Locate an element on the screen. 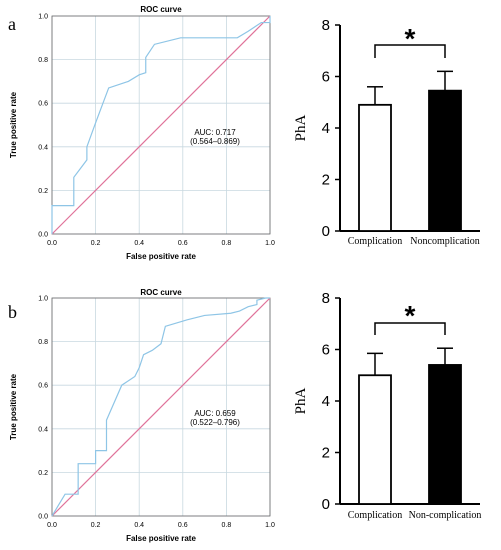 The height and width of the screenshot is (550, 501). auc-value: AUC: 0.717 is located at coordinates (215, 132).